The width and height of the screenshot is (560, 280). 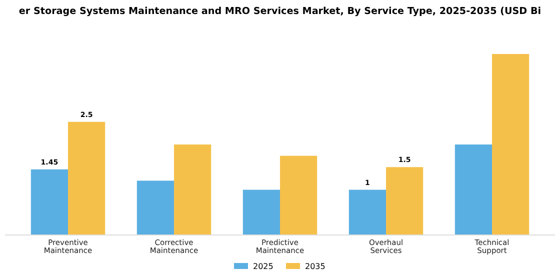 What do you see at coordinates (280, 11) in the screenshot?
I see `chart-title: er Storage Systems Maintenance and MRO Services Market, By Service Type, 2025-2035 (USD Bi` at bounding box center [280, 11].